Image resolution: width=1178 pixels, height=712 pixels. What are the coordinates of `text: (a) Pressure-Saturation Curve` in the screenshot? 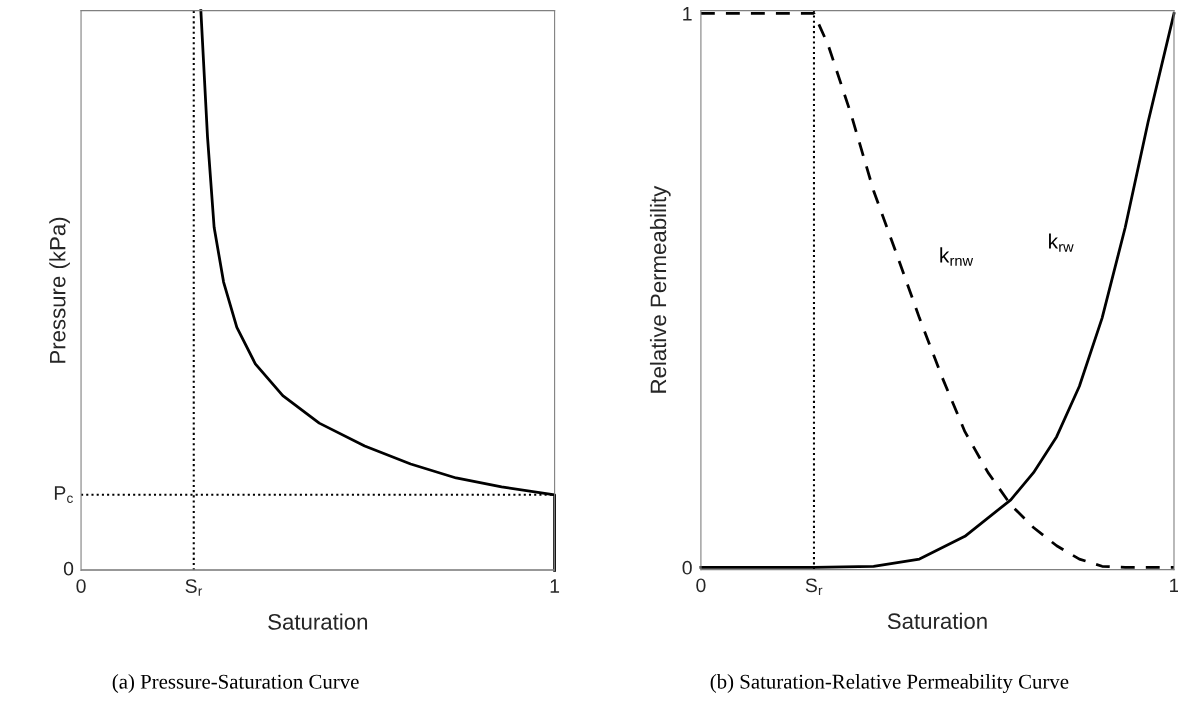 It's located at (235, 683).